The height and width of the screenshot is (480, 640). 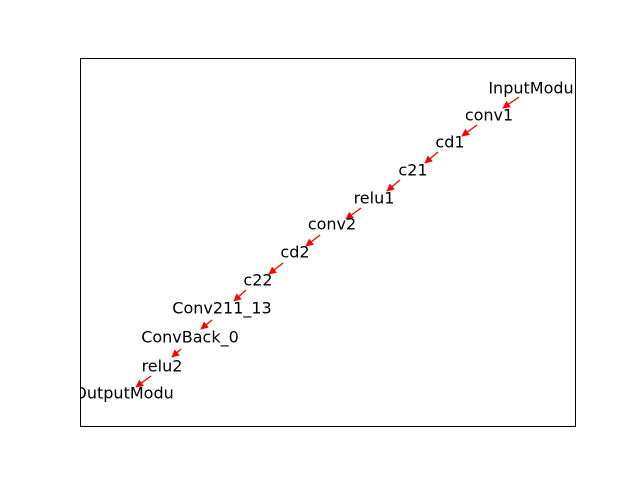 I want to click on node-label-n7: c22, so click(x=257, y=280).